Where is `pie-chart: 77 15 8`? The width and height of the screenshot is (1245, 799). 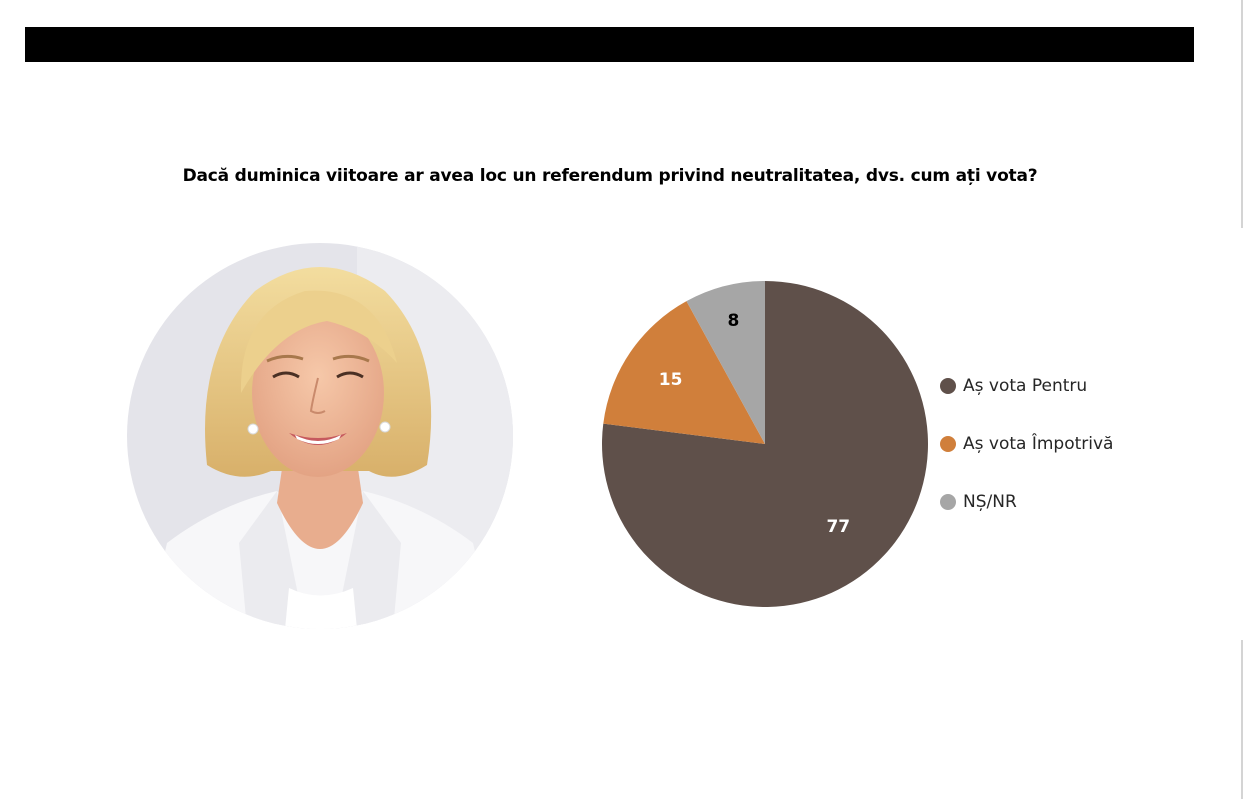
pie-chart: 77 15 8 is located at coordinates (765, 444).